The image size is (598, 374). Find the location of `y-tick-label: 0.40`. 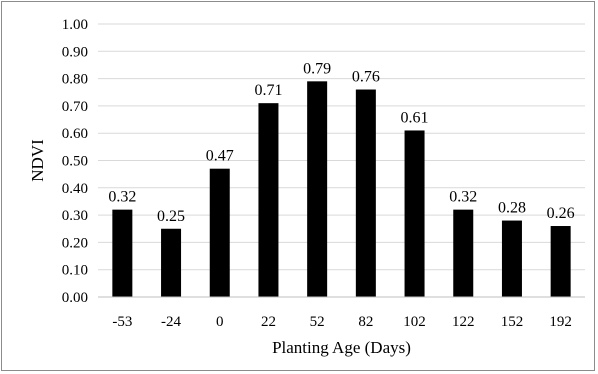

y-tick-label: 0.40 is located at coordinates (75, 189).